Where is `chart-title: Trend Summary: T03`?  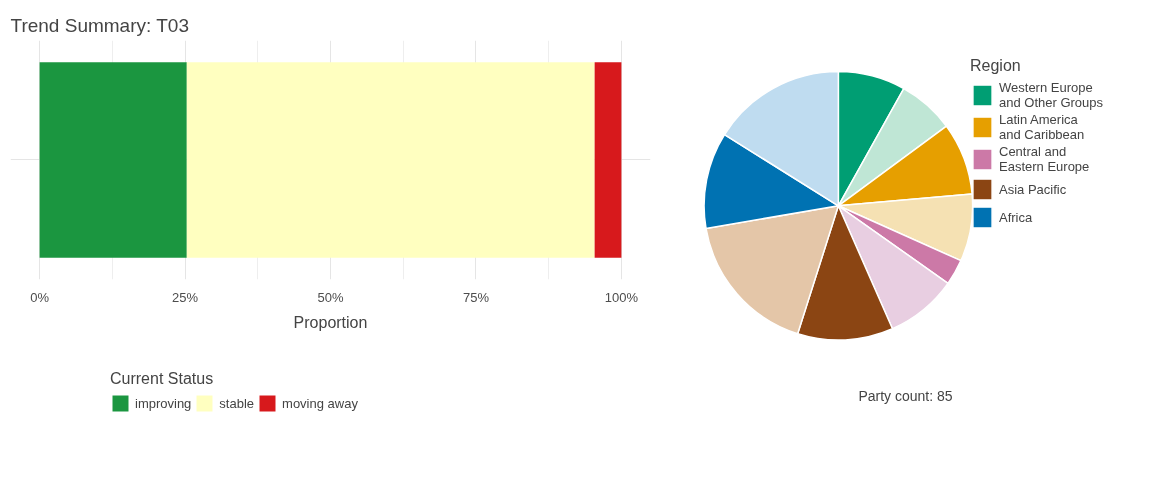
chart-title: Trend Summary: T03 is located at coordinates (99, 25).